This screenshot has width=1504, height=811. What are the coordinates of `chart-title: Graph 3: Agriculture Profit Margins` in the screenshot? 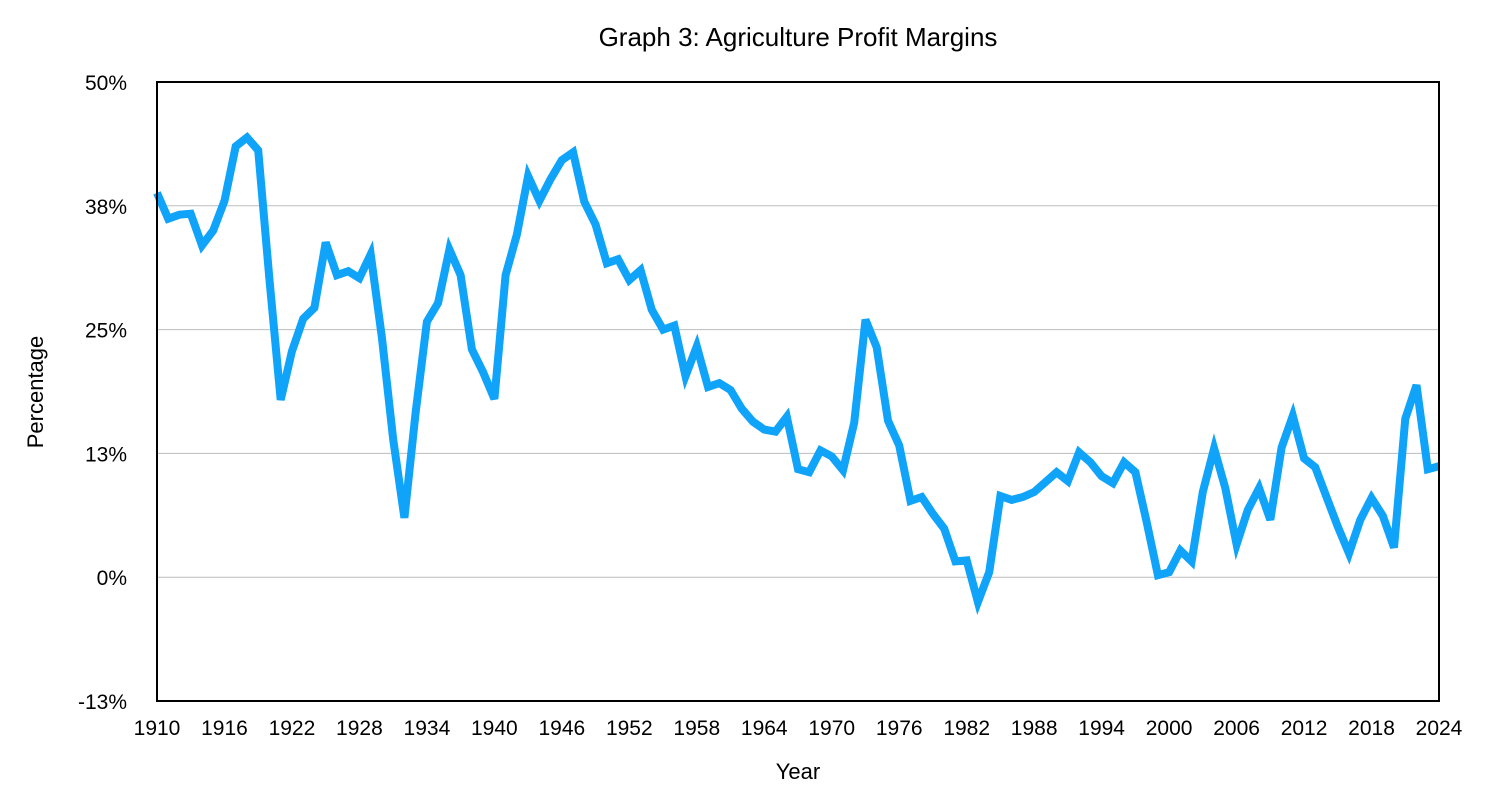 It's located at (798, 37).